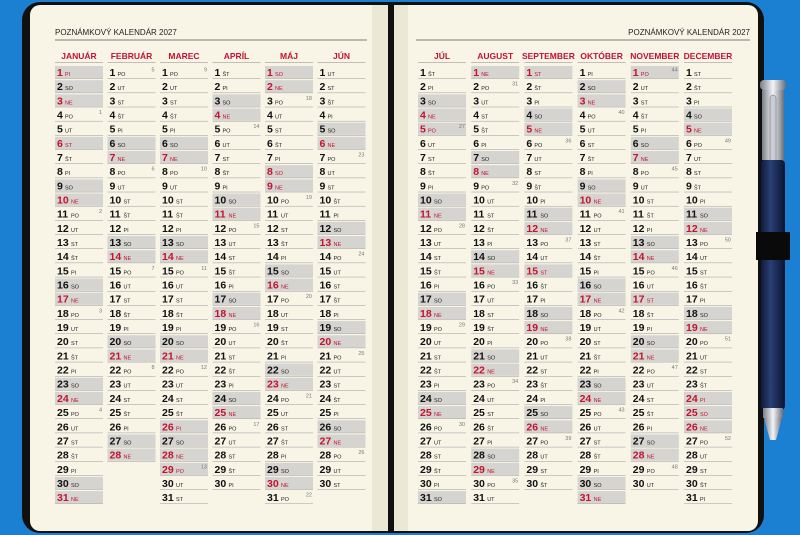 This screenshot has width=800, height=535. What do you see at coordinates (425, 215) in the screenshot?
I see `day-number: 11` at bounding box center [425, 215].